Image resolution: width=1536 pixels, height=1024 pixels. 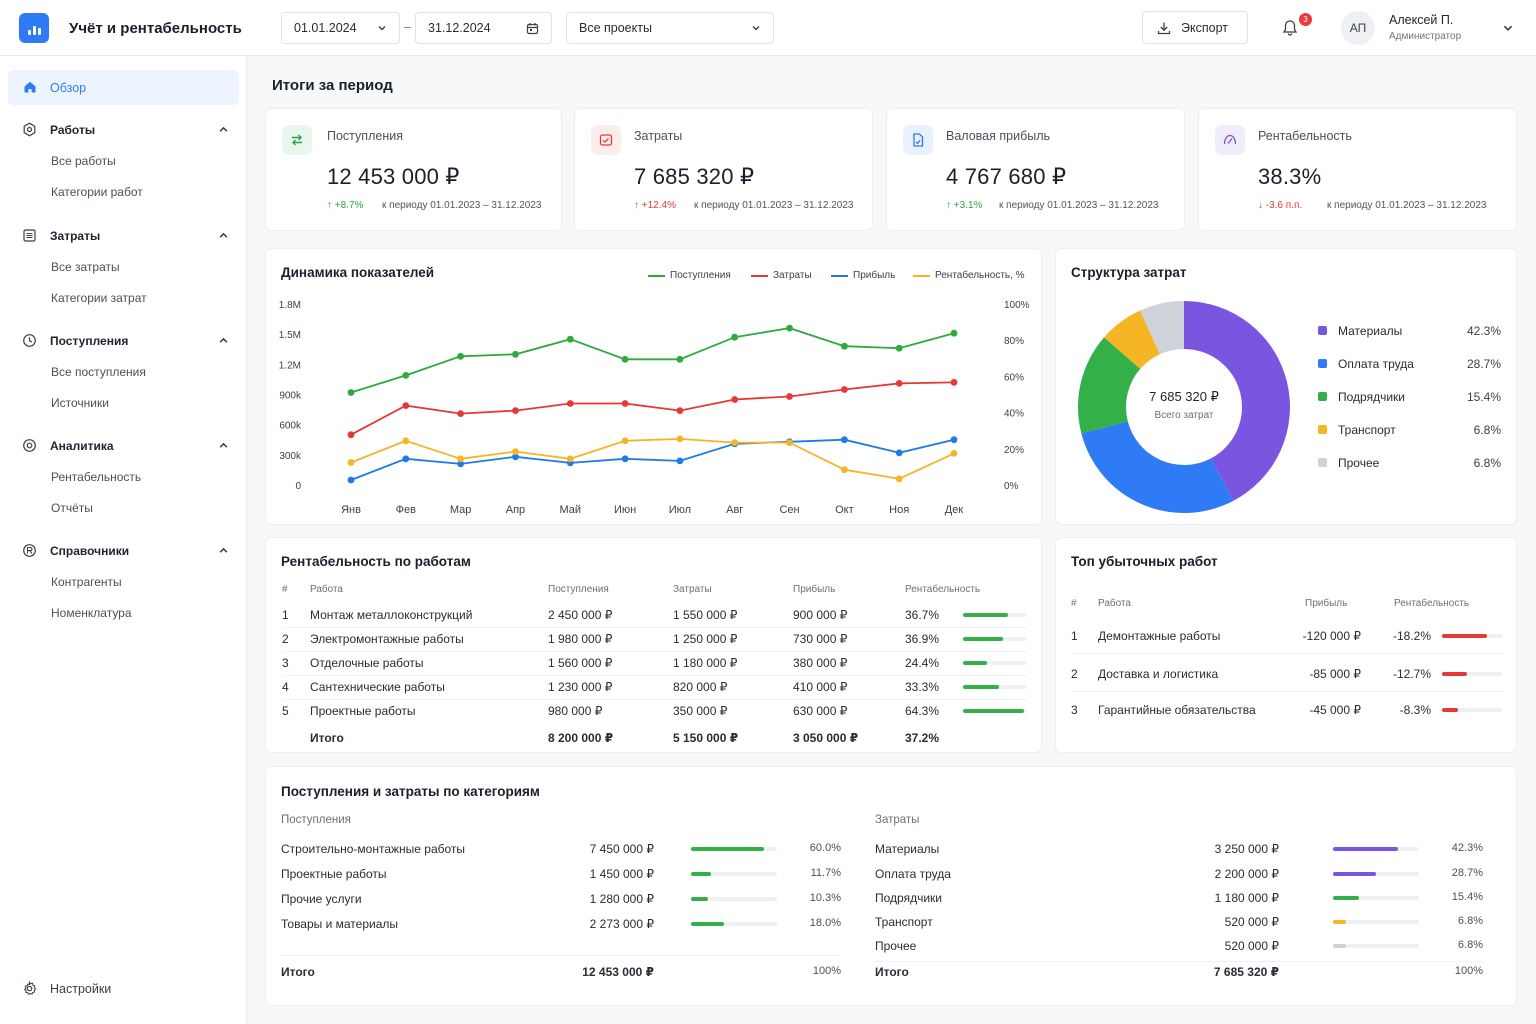 I want to click on export-label: Экспорт, so click(x=1204, y=27).